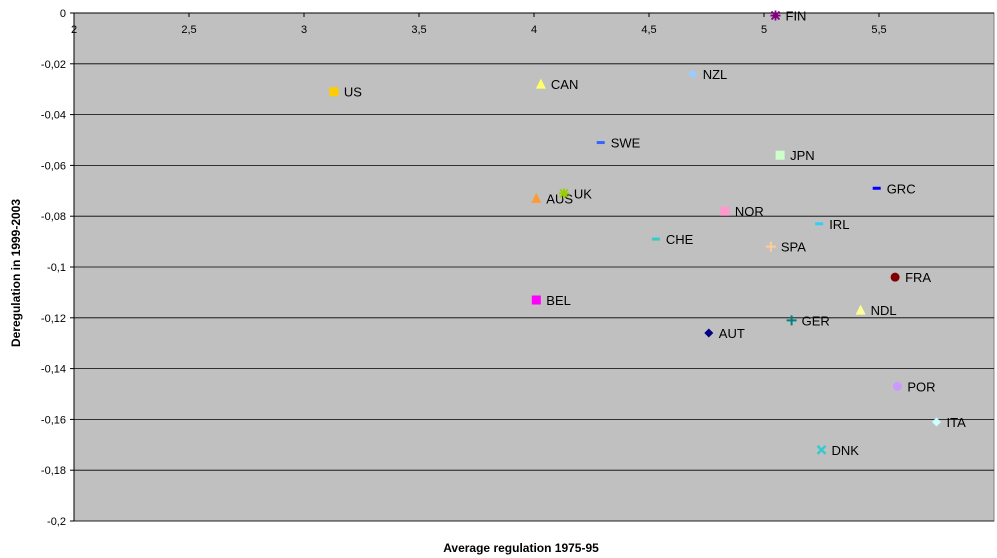 The image size is (997, 558). Describe the element at coordinates (626, 143) in the screenshot. I see `point-label: SWE` at that location.